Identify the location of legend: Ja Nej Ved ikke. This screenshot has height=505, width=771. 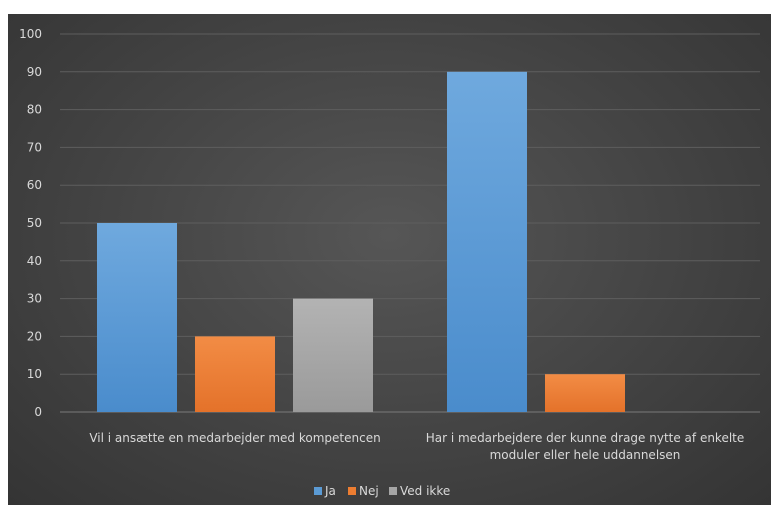
(382, 491).